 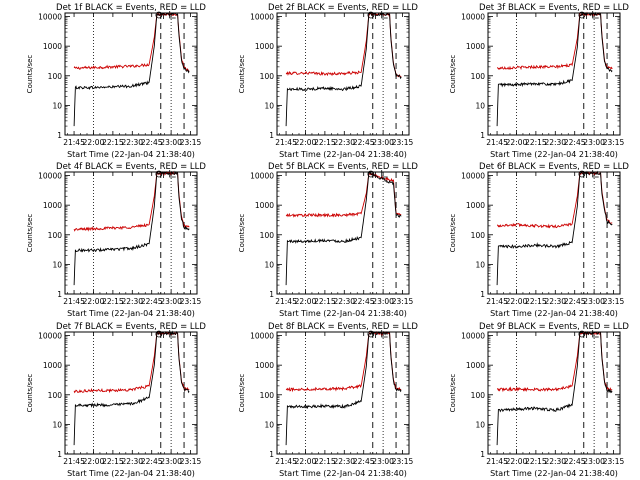 What do you see at coordinates (343, 167) in the screenshot?
I see `chart-title: Det 5f BLACK = Events, RED = LLD` at bounding box center [343, 167].